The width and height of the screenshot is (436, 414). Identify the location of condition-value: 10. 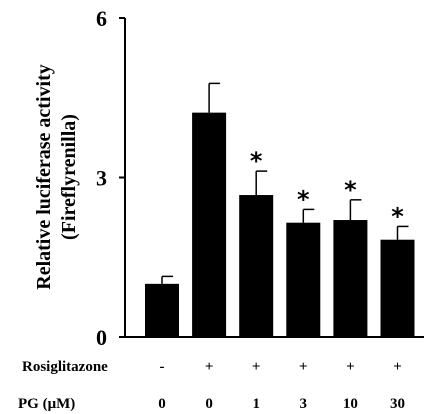
(350, 404).